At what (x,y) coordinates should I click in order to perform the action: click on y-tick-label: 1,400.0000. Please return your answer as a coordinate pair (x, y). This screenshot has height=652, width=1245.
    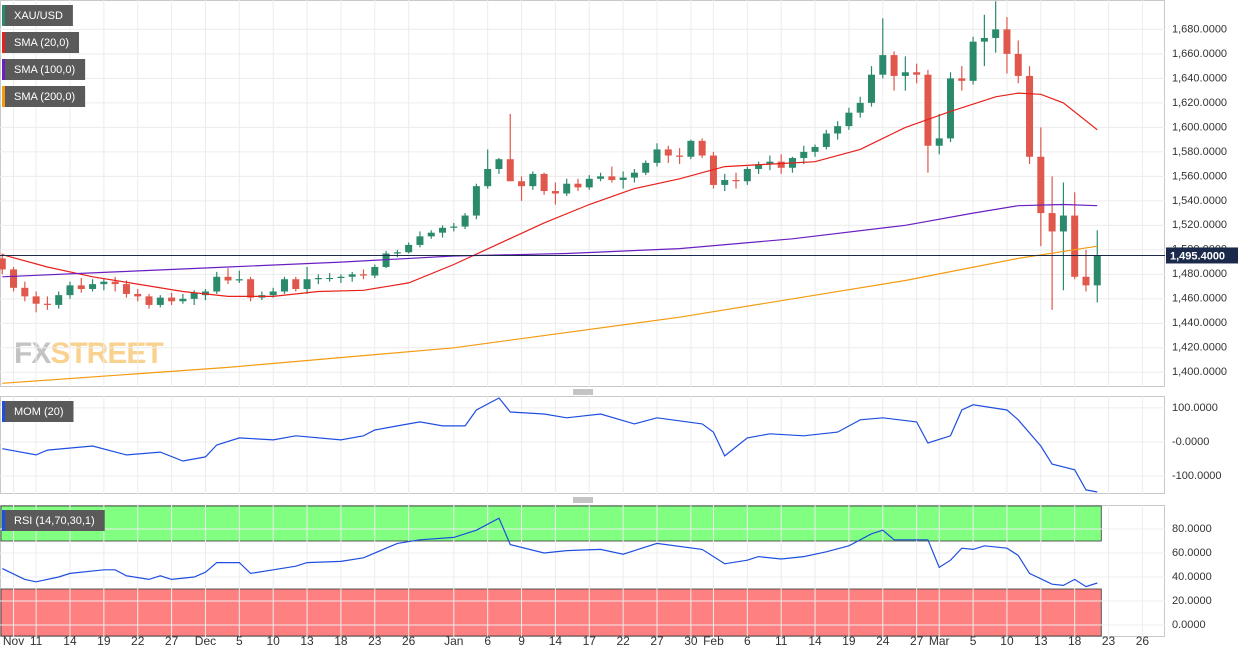
    Looking at the image, I should click on (1199, 372).